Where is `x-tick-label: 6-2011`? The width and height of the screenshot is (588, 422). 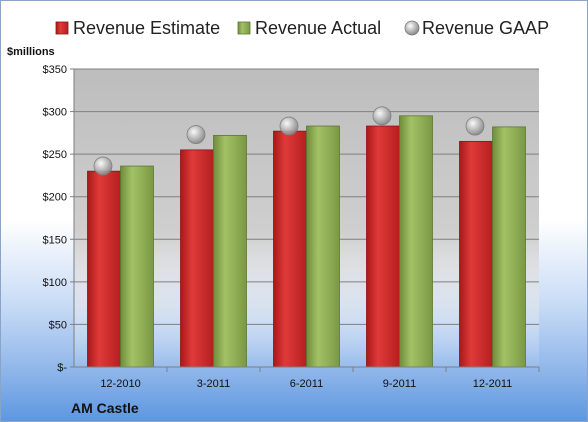
x-tick-label: 6-2011 is located at coordinates (306, 384).